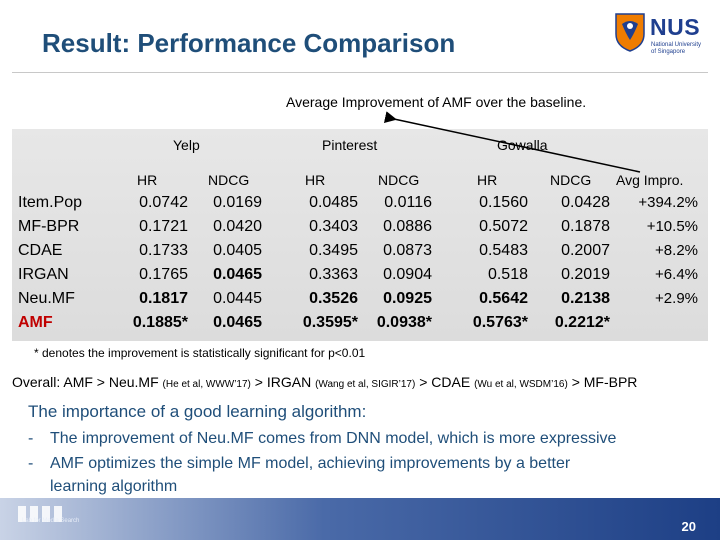  Describe the element at coordinates (229, 180) in the screenshot. I see `col-header-yelp-ndcg: NDCG` at that location.